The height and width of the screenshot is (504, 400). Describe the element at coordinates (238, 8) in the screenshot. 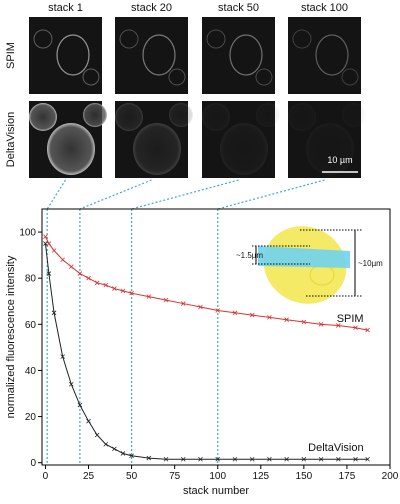

I see `column-label: stack 50` at that location.